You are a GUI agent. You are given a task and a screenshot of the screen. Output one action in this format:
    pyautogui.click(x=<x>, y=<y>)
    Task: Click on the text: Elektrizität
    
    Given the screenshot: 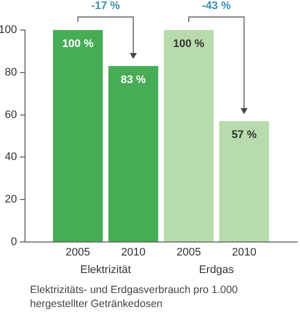 What is the action you would take?
    pyautogui.click(x=105, y=270)
    